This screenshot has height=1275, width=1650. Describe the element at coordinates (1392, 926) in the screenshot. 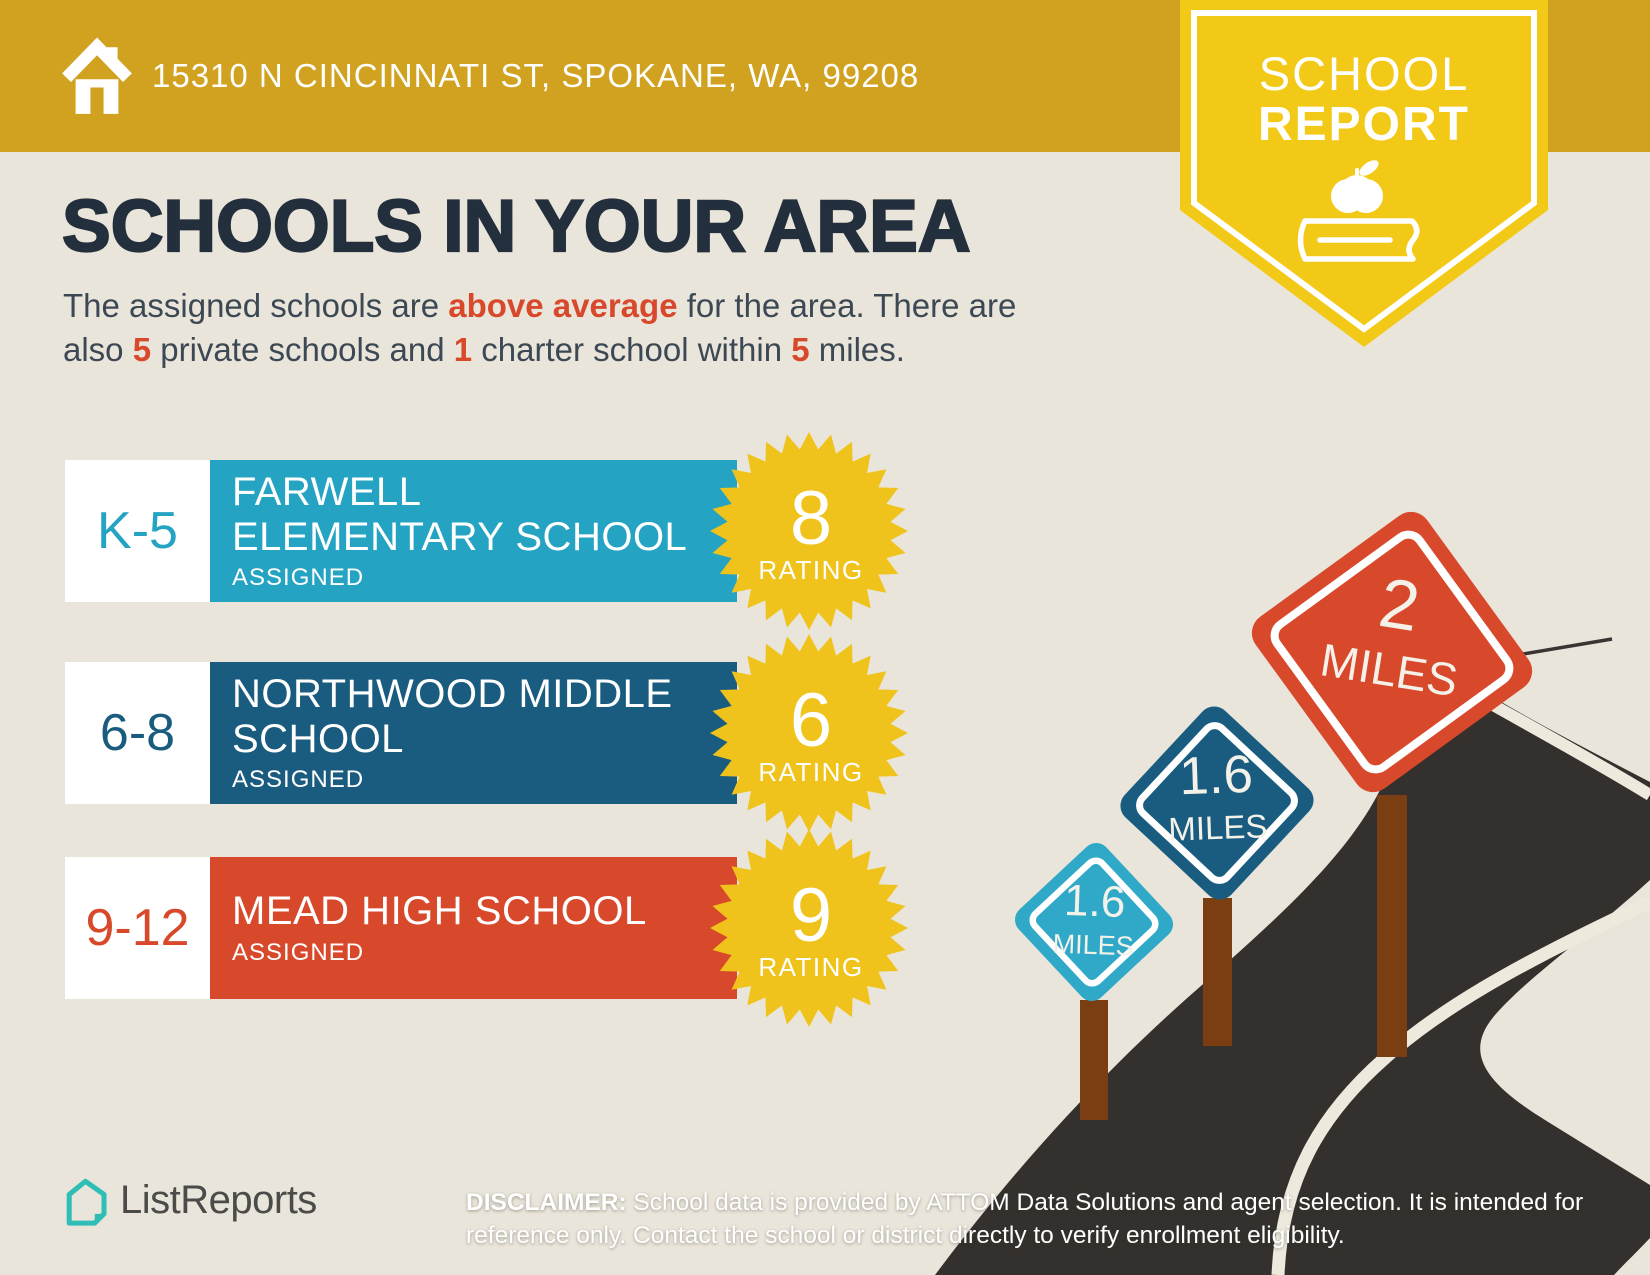

I see `sign-post-far` at that location.